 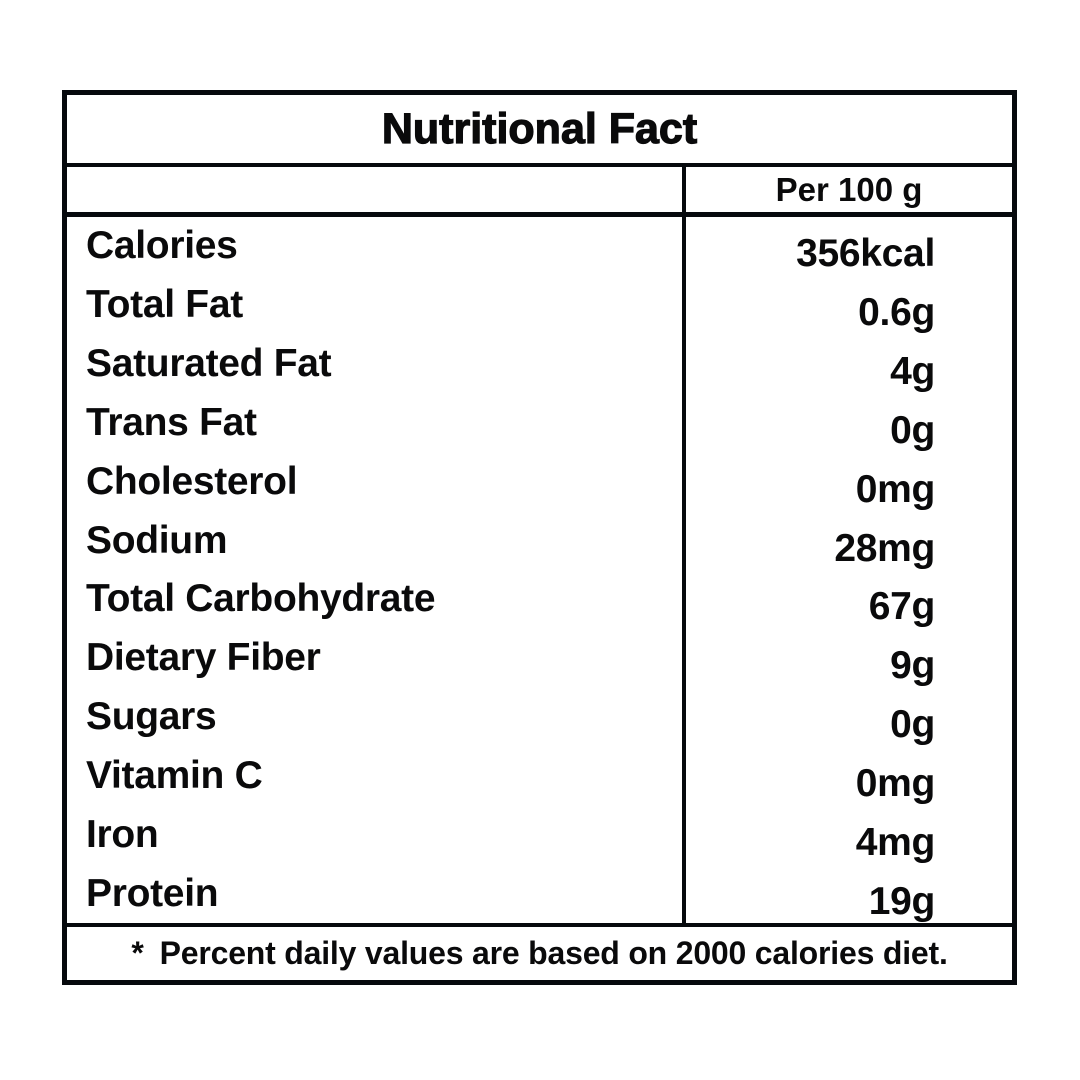 I want to click on nutrient-value: 9g, so click(x=912, y=666).